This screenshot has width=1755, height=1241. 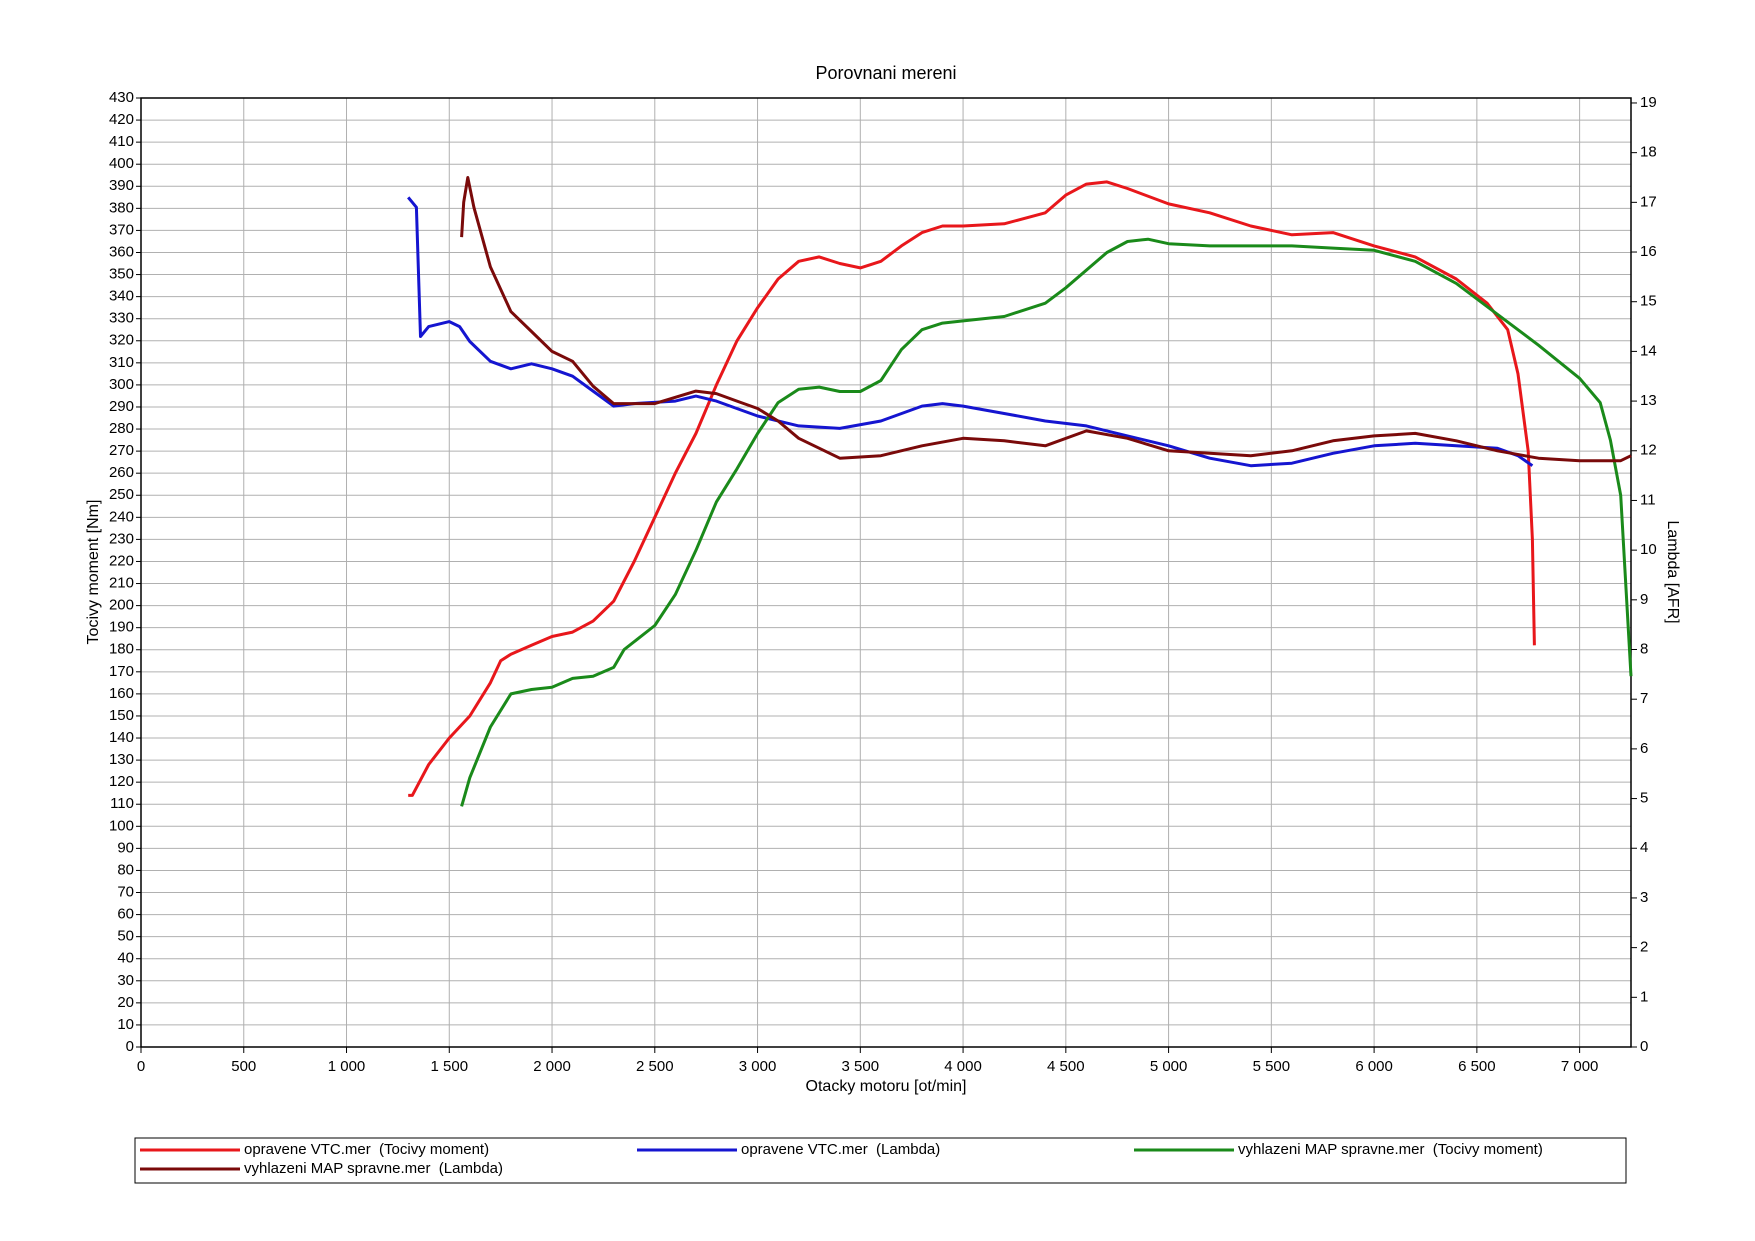 I want to click on y-tick-label: 420, so click(x=121, y=119).